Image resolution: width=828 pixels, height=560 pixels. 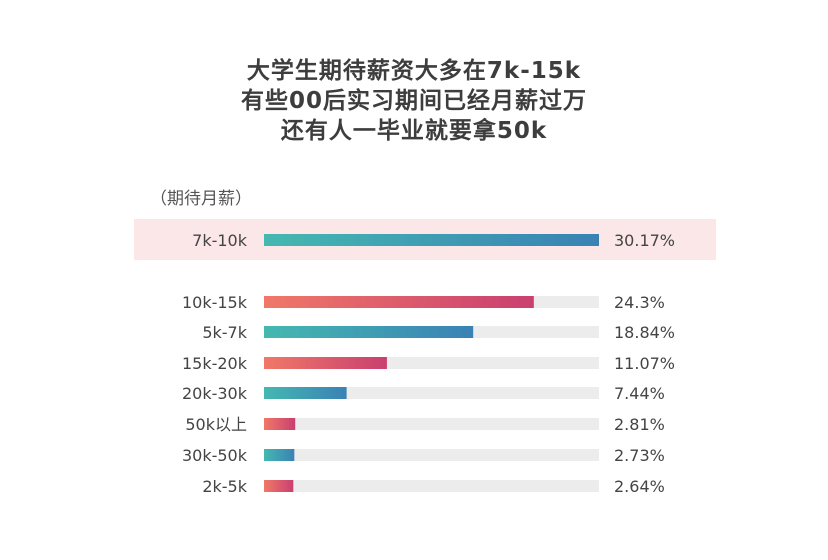 What do you see at coordinates (639, 455) in the screenshot?
I see `value-label-6: 2.73%` at bounding box center [639, 455].